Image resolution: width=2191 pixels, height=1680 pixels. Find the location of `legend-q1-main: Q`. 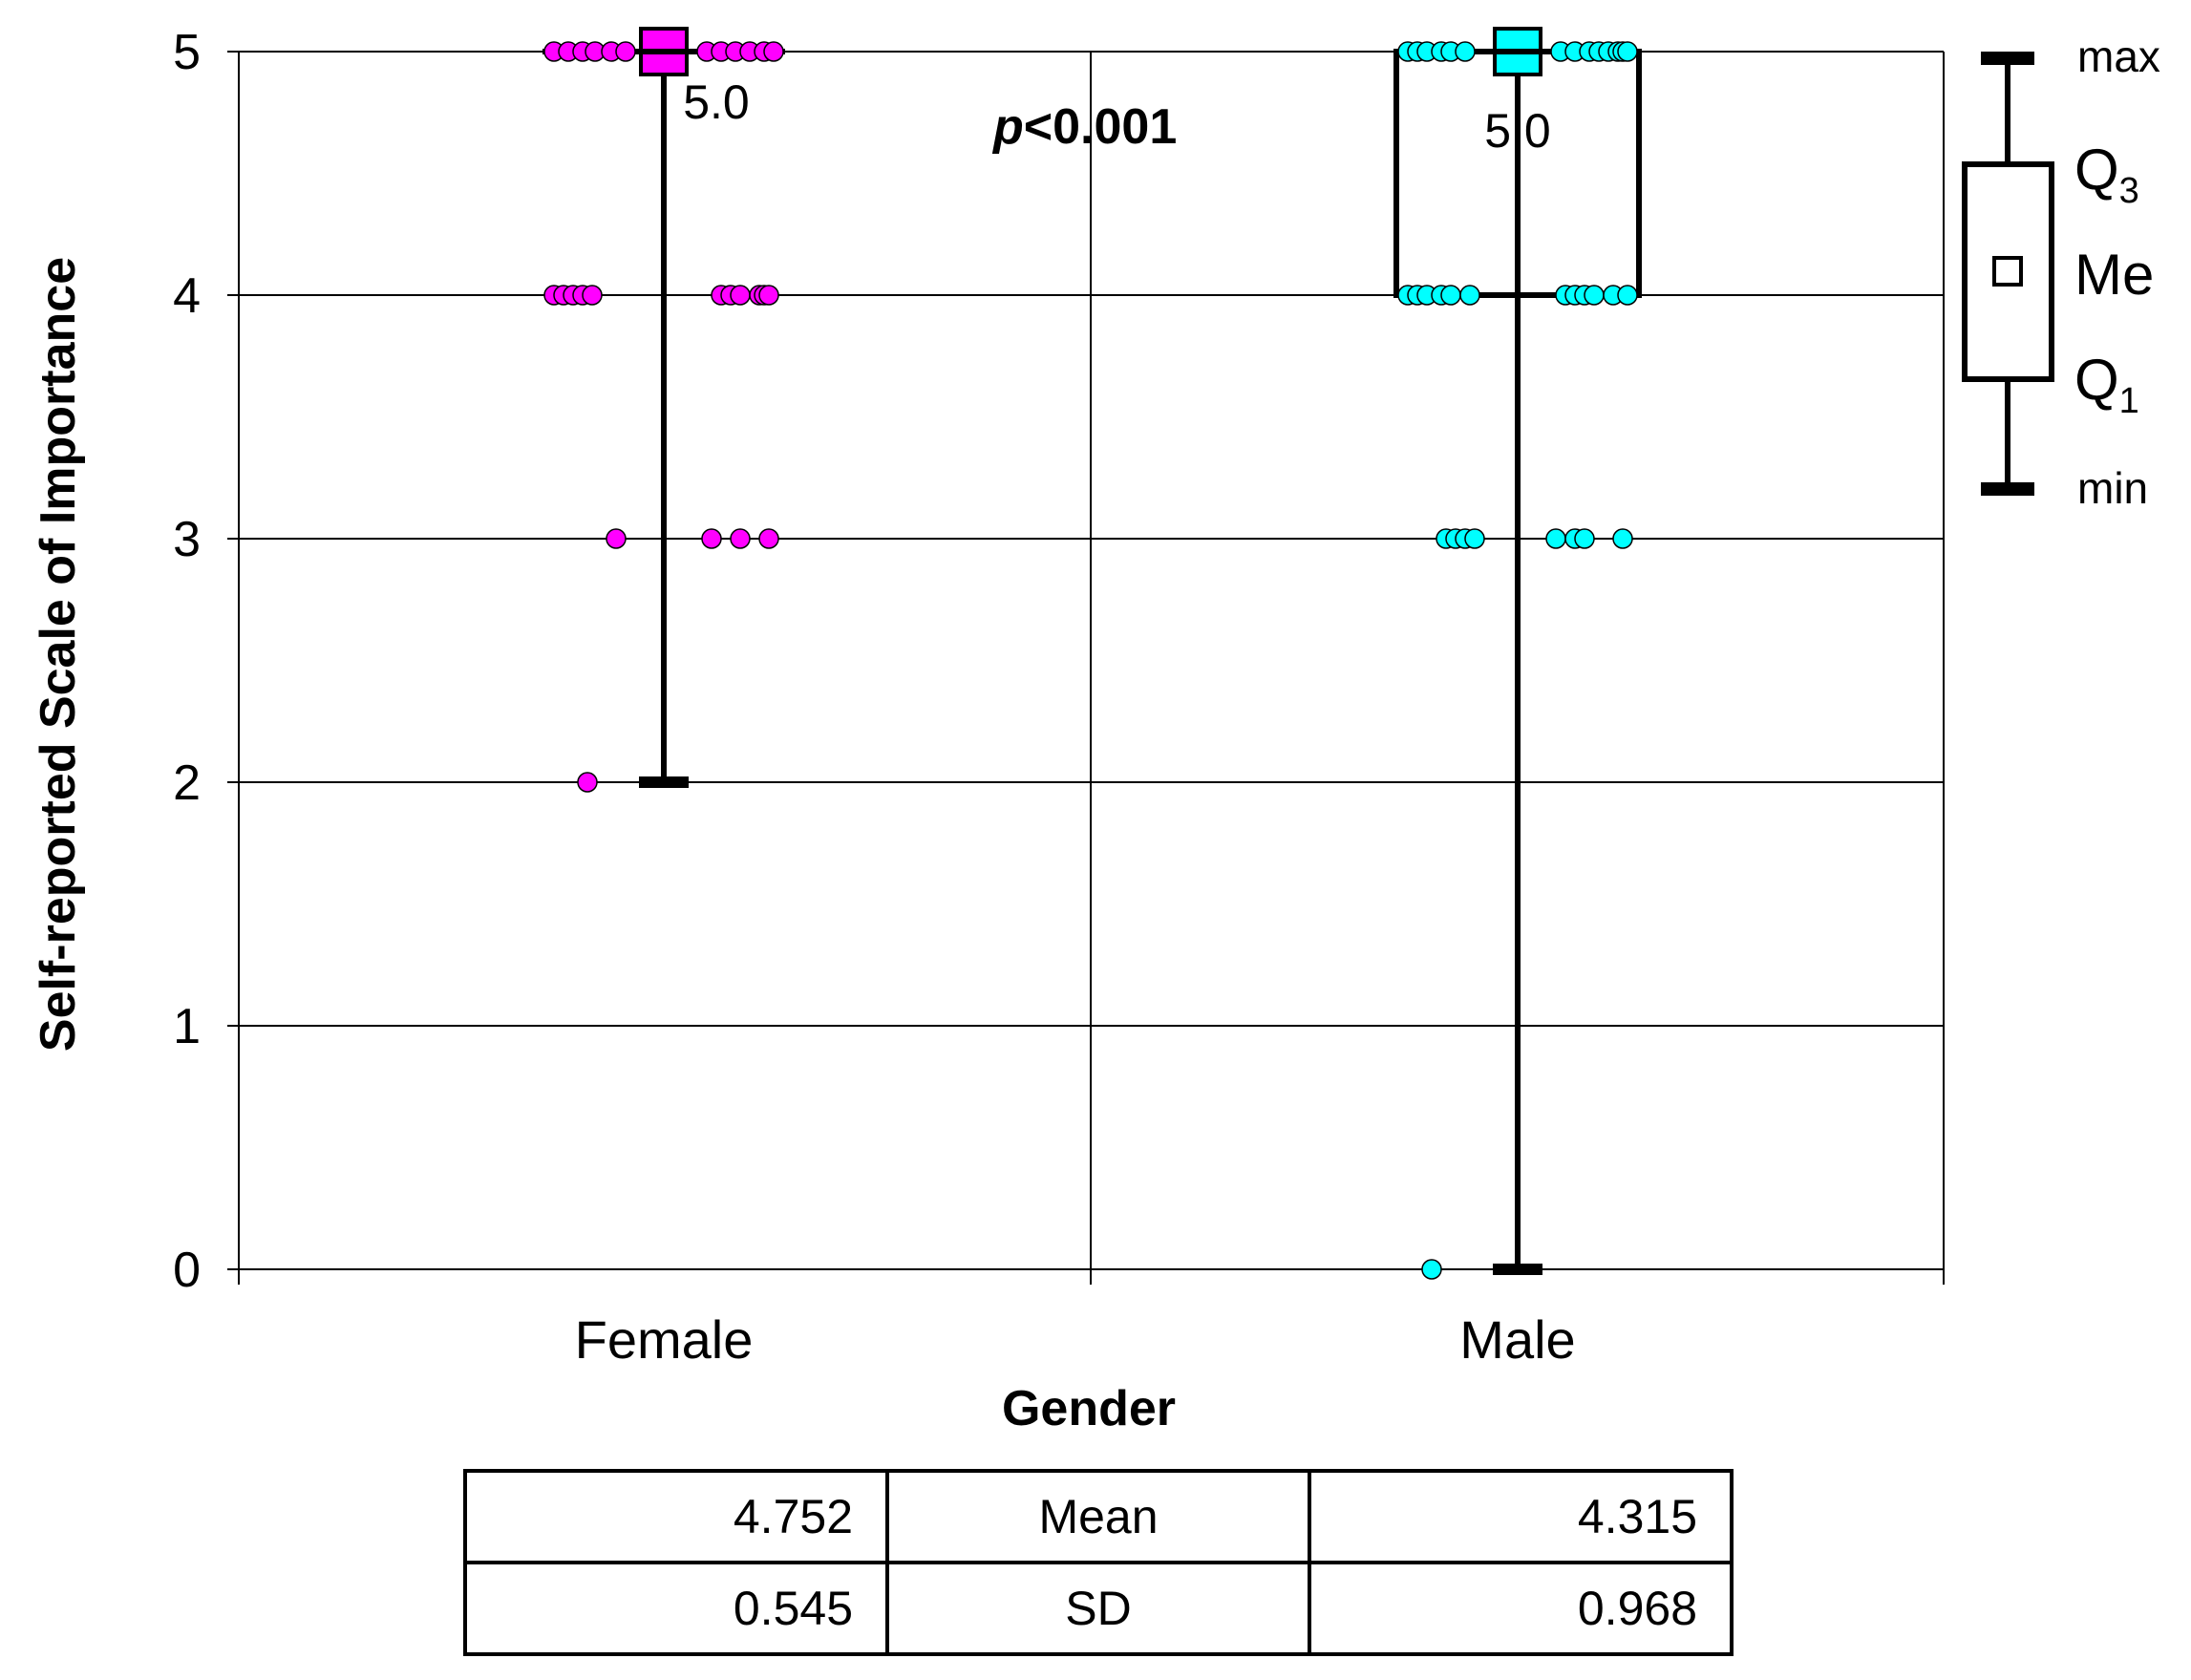

legend-q1-main: Q is located at coordinates (2096, 380).